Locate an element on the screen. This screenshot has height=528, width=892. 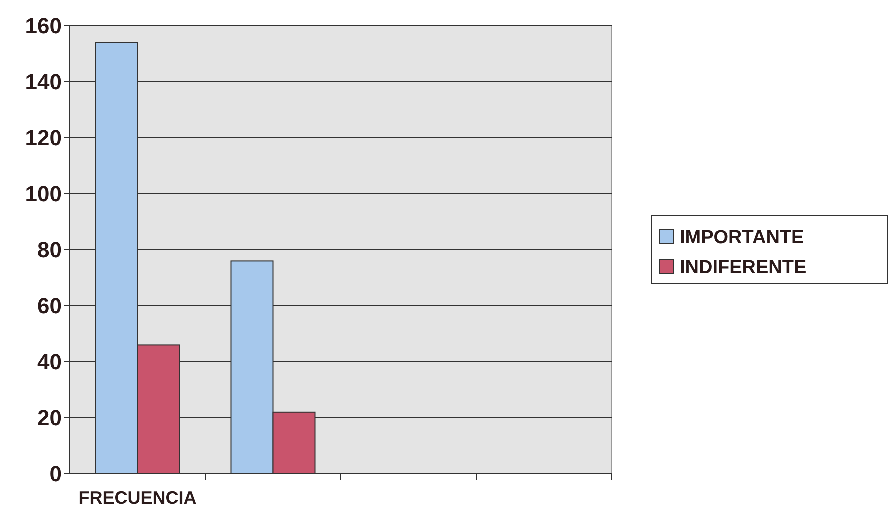
y-tick-label: 40 is located at coordinates (50, 362).